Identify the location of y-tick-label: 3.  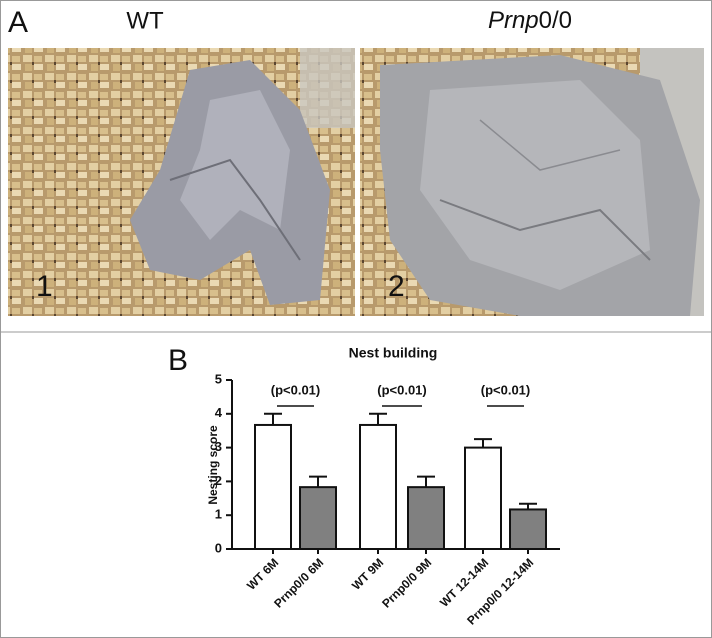
(218, 446).